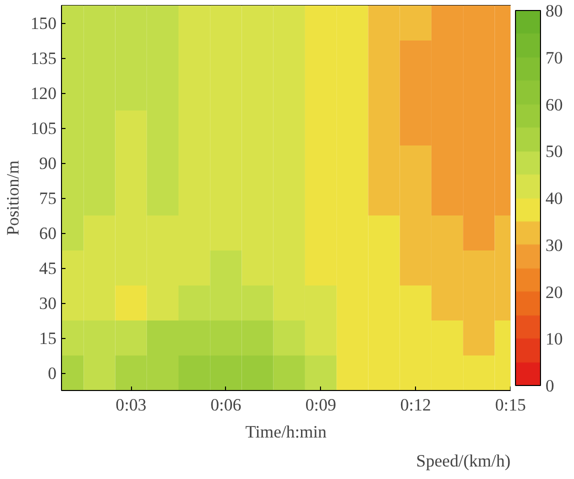 This screenshot has width=574, height=479. What do you see at coordinates (131, 405) in the screenshot?
I see `x-tick-label: 0:03` at bounding box center [131, 405].